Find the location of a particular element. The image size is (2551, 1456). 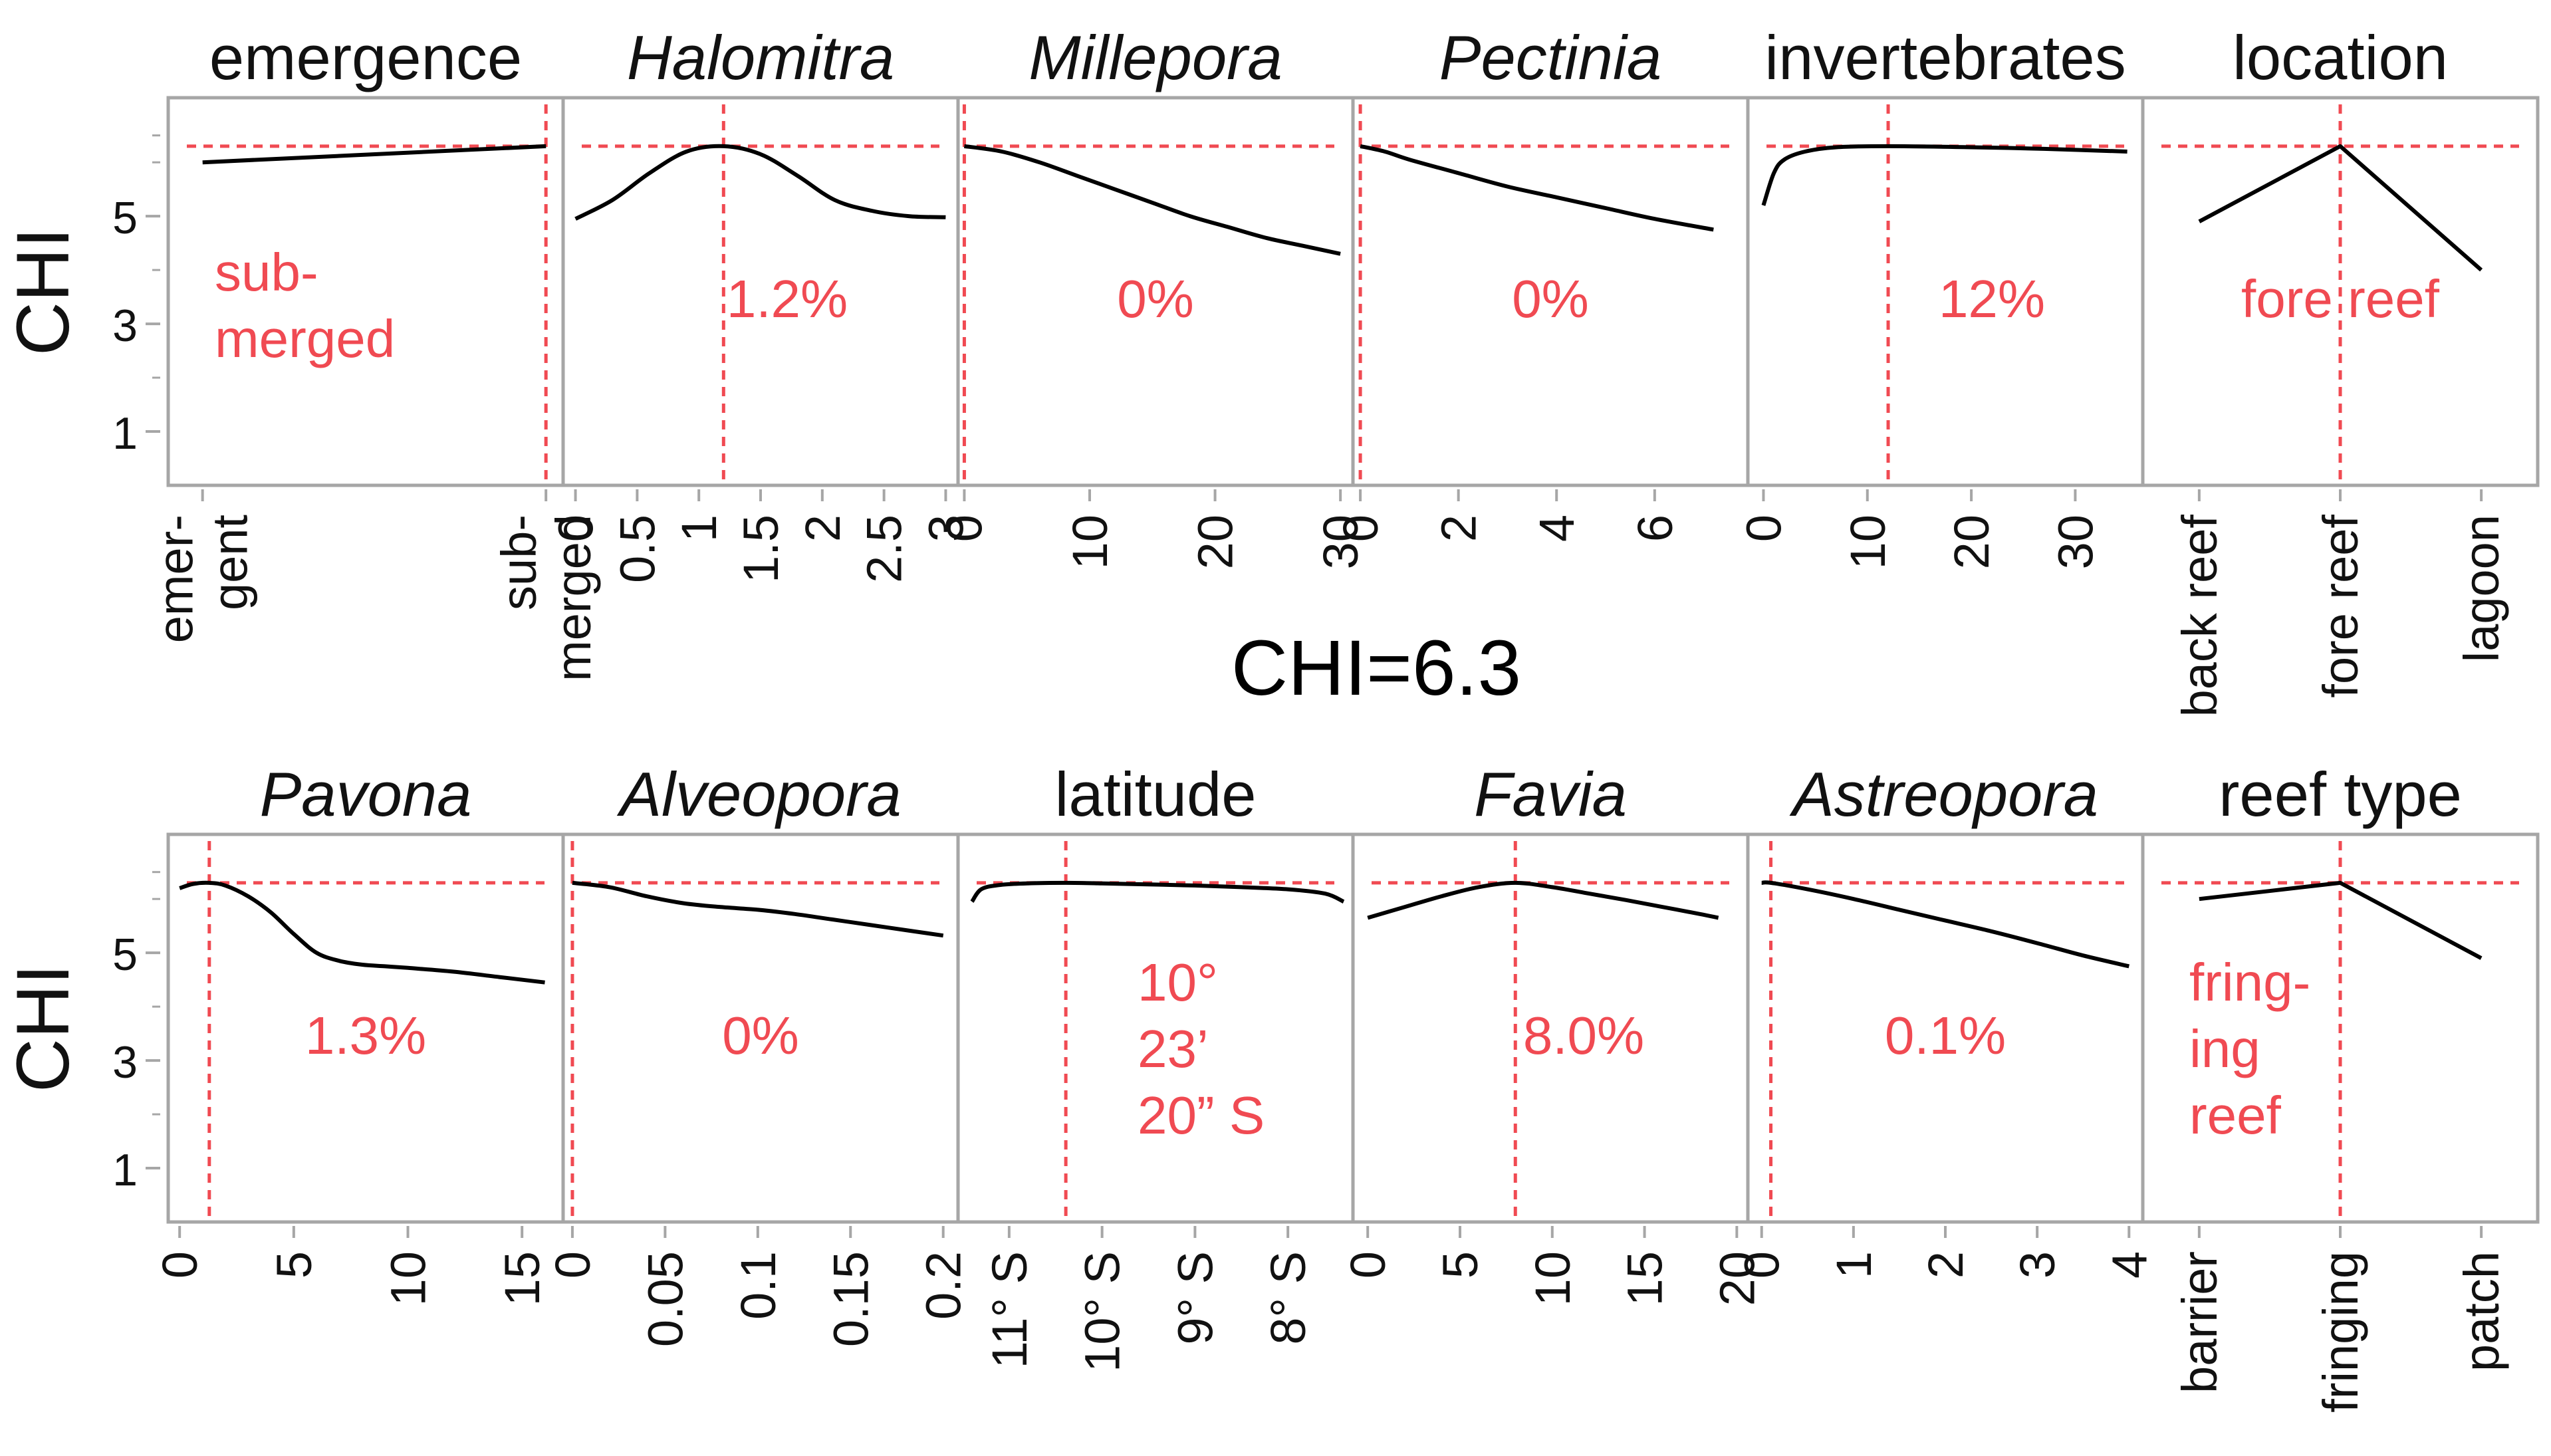

panel-annotation: merged is located at coordinates (305, 338).